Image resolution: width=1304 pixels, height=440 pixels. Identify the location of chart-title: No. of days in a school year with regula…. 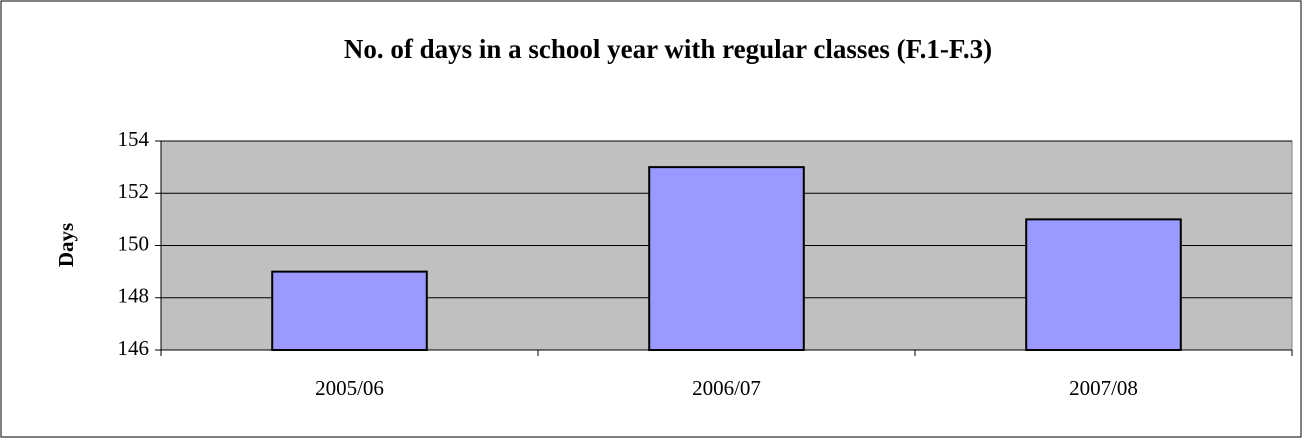
(668, 49).